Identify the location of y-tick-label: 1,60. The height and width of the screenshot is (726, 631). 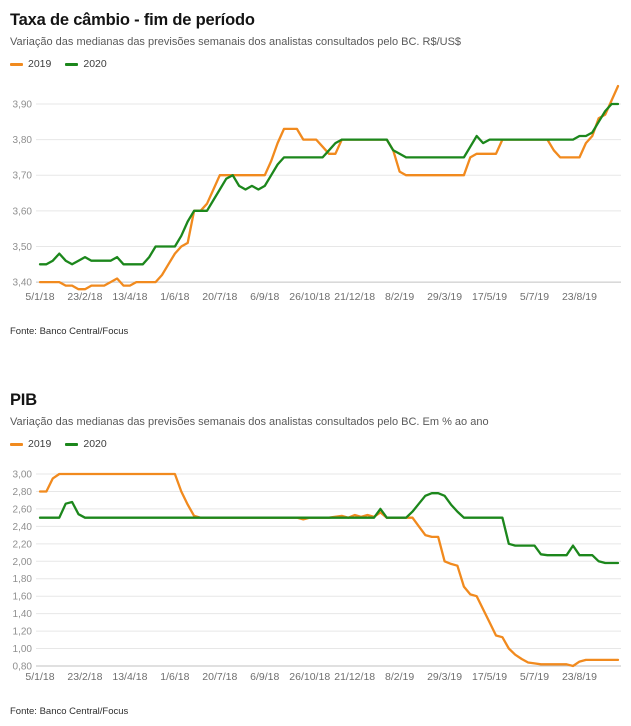
(23, 597).